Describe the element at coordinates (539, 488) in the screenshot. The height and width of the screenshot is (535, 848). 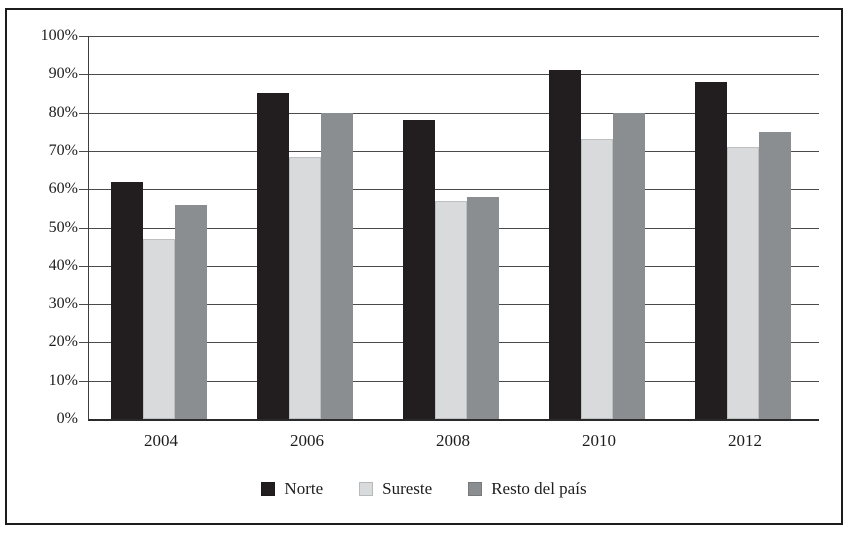
I see `legend-label-resto-del-pais: Resto del país` at that location.